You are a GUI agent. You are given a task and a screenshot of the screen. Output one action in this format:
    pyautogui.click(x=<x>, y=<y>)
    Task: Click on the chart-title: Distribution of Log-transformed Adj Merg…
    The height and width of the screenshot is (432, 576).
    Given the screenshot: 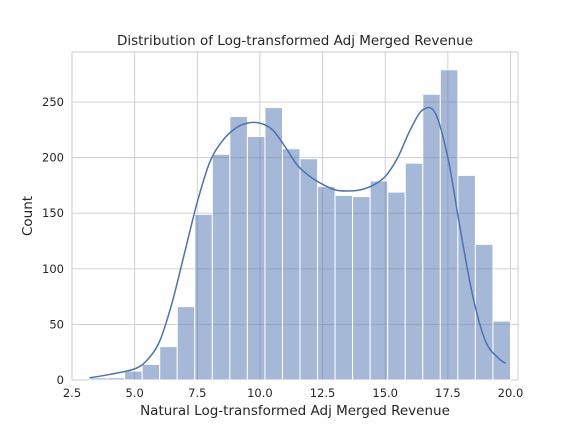 What is the action you would take?
    pyautogui.click(x=295, y=41)
    